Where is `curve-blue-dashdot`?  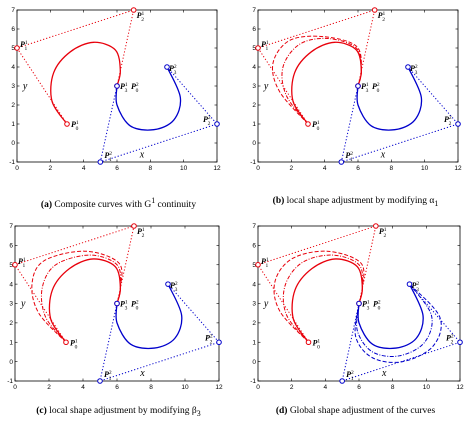
curve-blue-dashdot is located at coordinates (394, 320).